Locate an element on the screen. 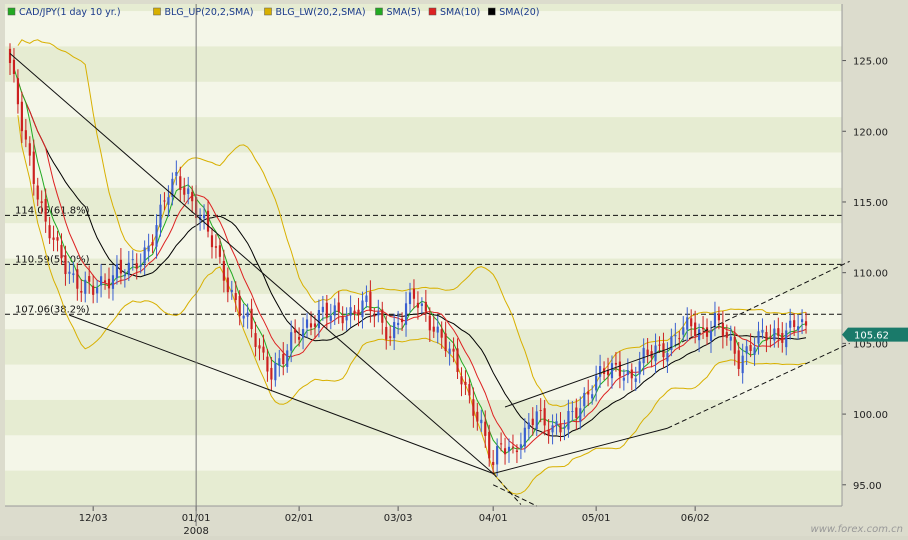 The height and width of the screenshot is (540, 908). x-tick-label: 05/01 is located at coordinates (596, 518).